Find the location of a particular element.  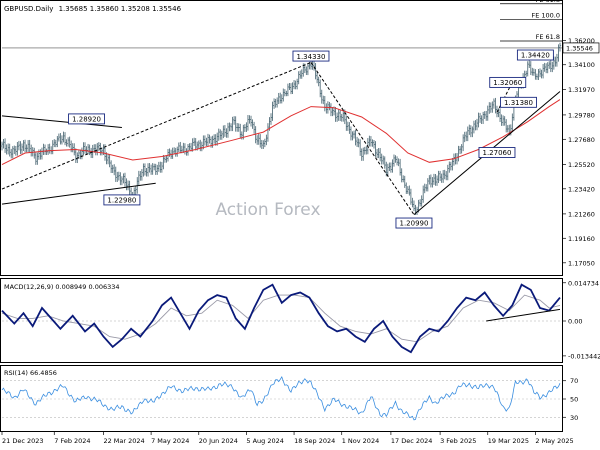

price-tick-label: 1.31970 is located at coordinates (581, 90).